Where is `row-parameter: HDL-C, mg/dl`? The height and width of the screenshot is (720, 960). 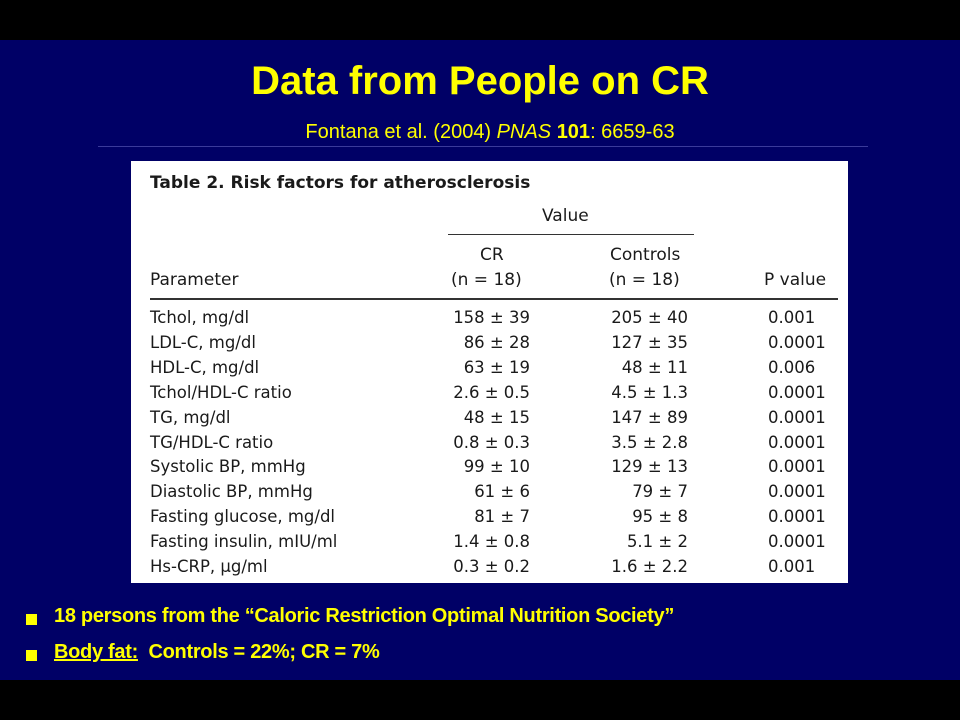 row-parameter: HDL-C, mg/dl is located at coordinates (205, 367).